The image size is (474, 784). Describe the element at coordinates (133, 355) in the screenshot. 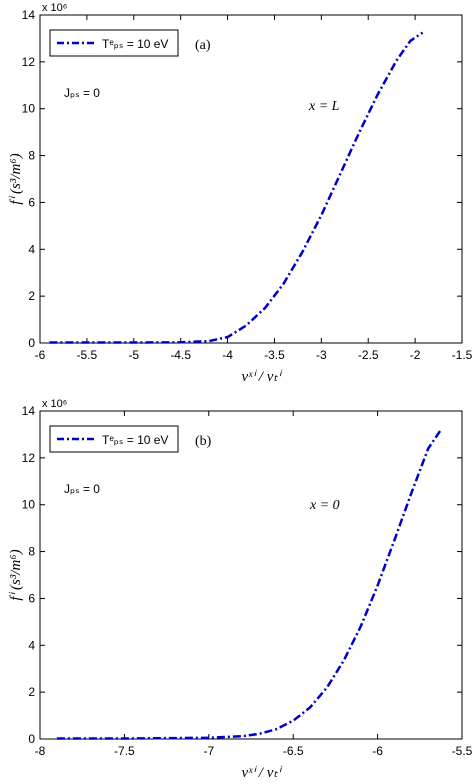

I see `x-tick-label: -5` at that location.